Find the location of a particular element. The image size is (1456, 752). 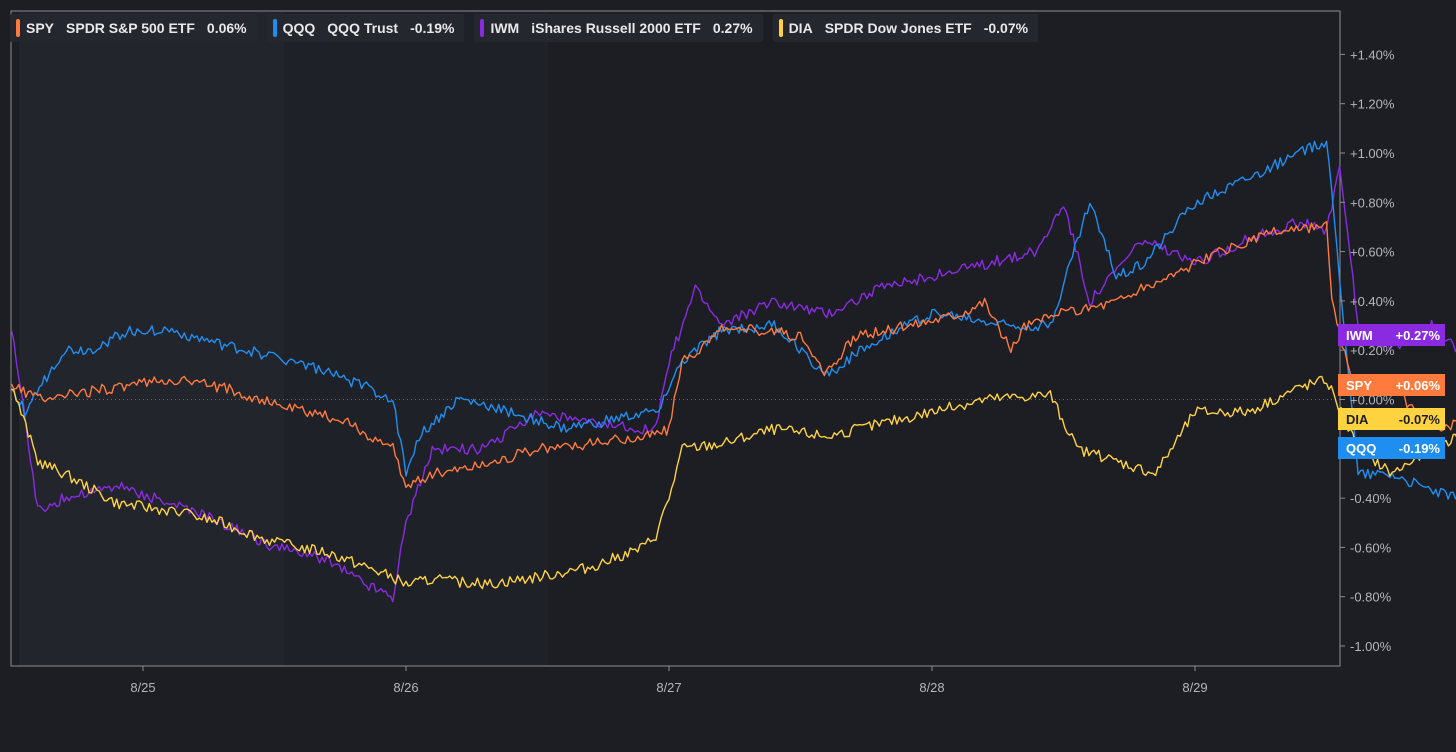

x-tick-label: 8/26 is located at coordinates (405, 687).